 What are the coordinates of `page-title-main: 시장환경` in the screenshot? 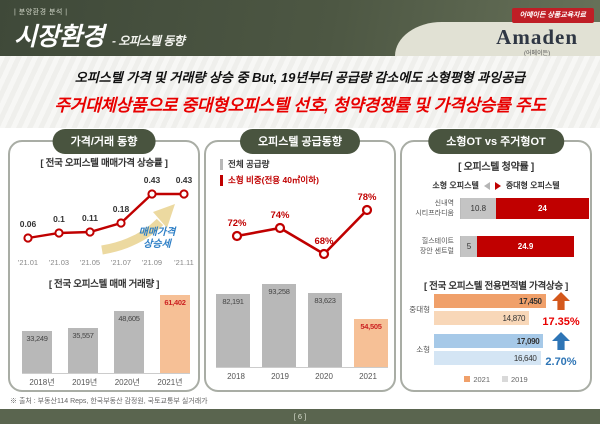 It's located at (59, 37).